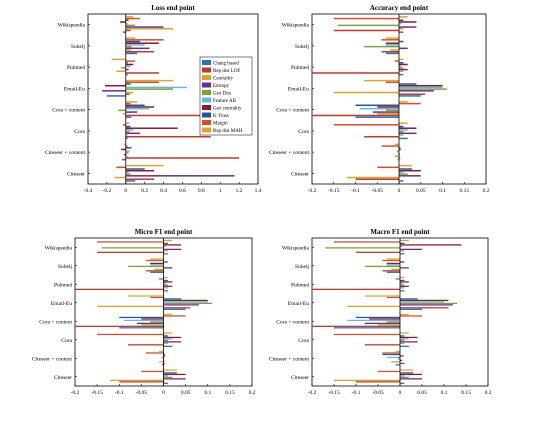  Describe the element at coordinates (88, 191) in the screenshot. I see `x-tick-label: -0.4` at that location.